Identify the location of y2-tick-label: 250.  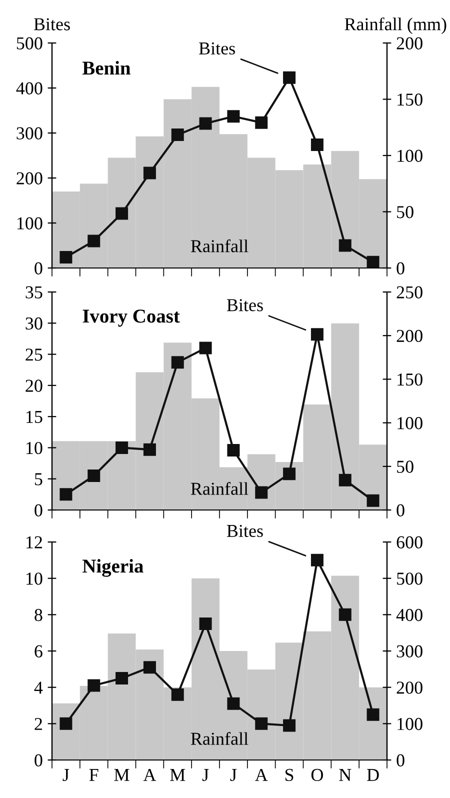
(409, 292).